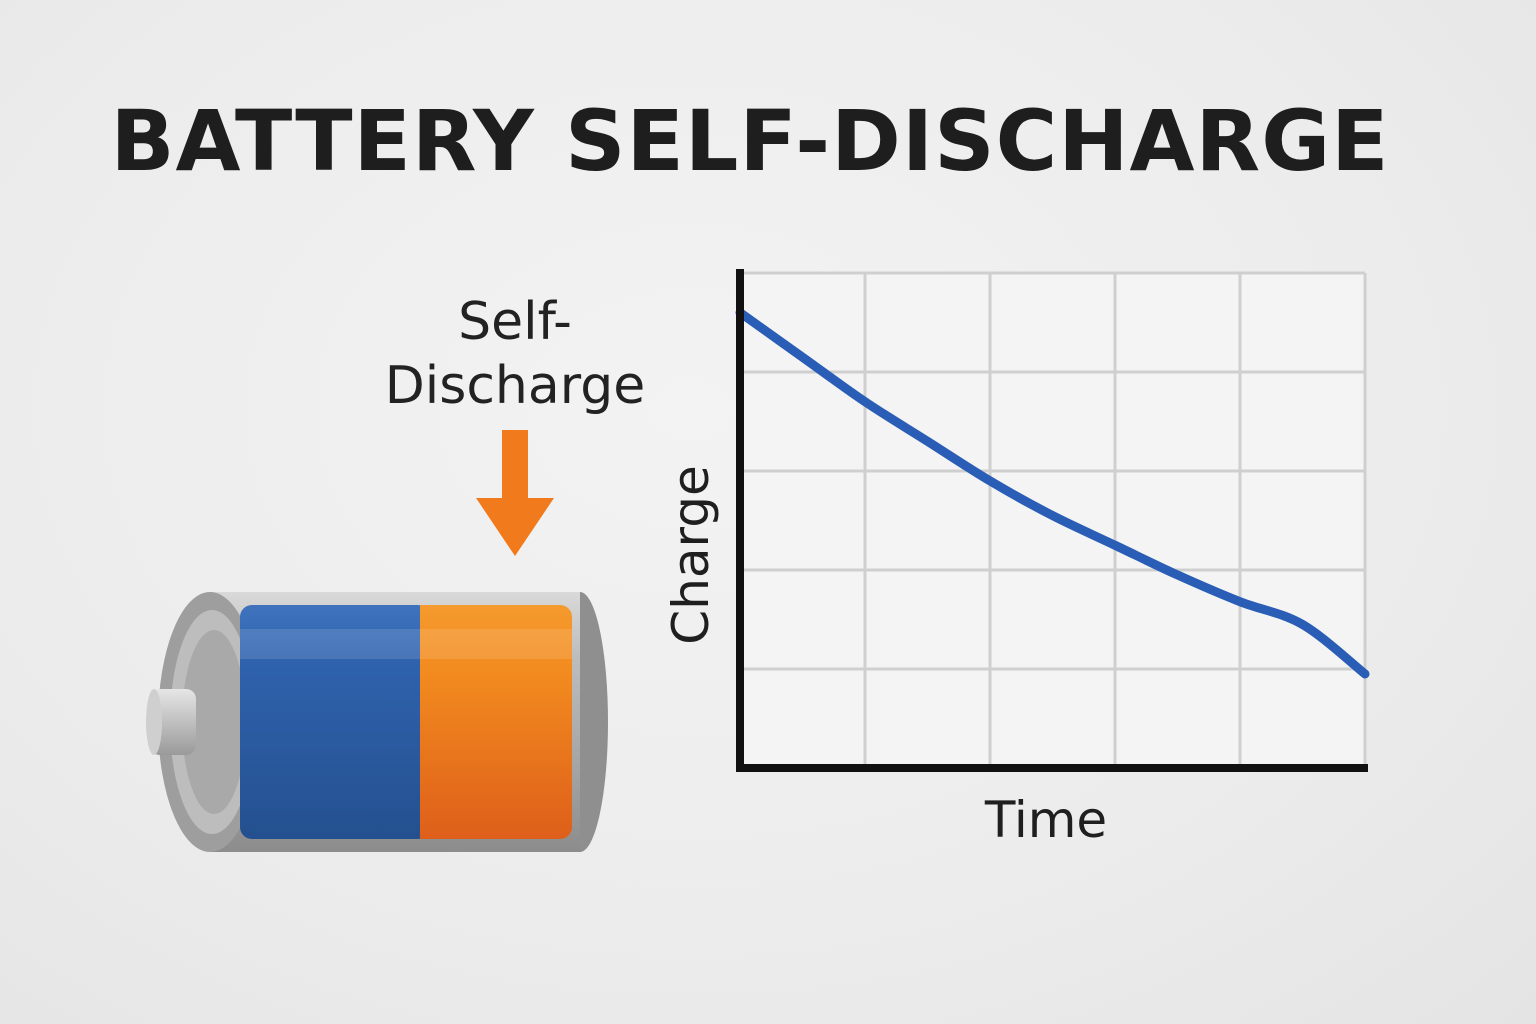  Describe the element at coordinates (515, 527) in the screenshot. I see `arrow-head` at that location.